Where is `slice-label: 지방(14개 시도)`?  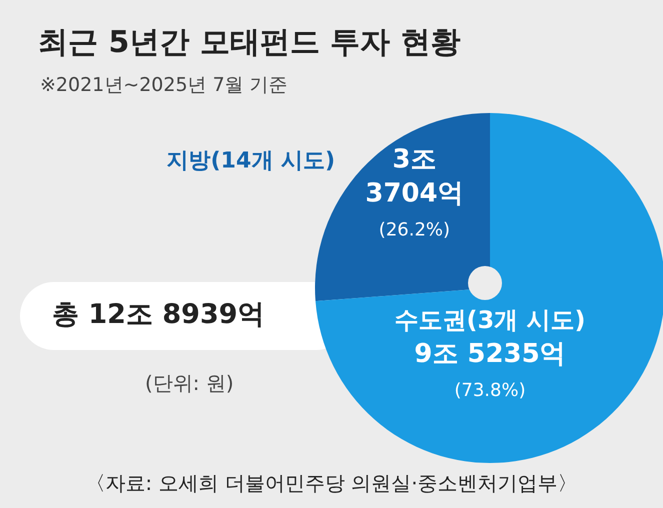
slice-label: 지방(14개 시도) is located at coordinates (250, 161).